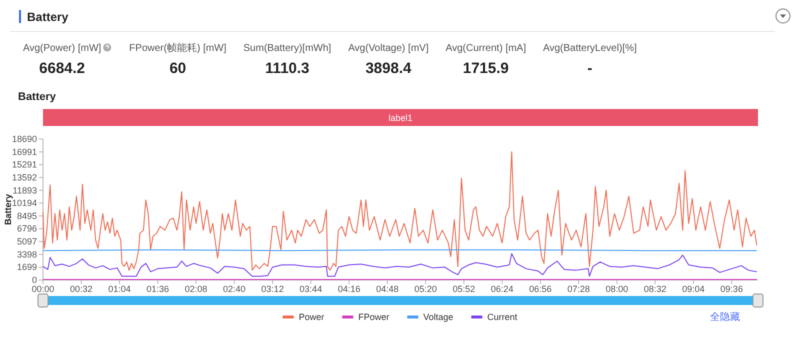 The image size is (800, 346). I want to click on x-tick-label: 02:40, so click(234, 289).